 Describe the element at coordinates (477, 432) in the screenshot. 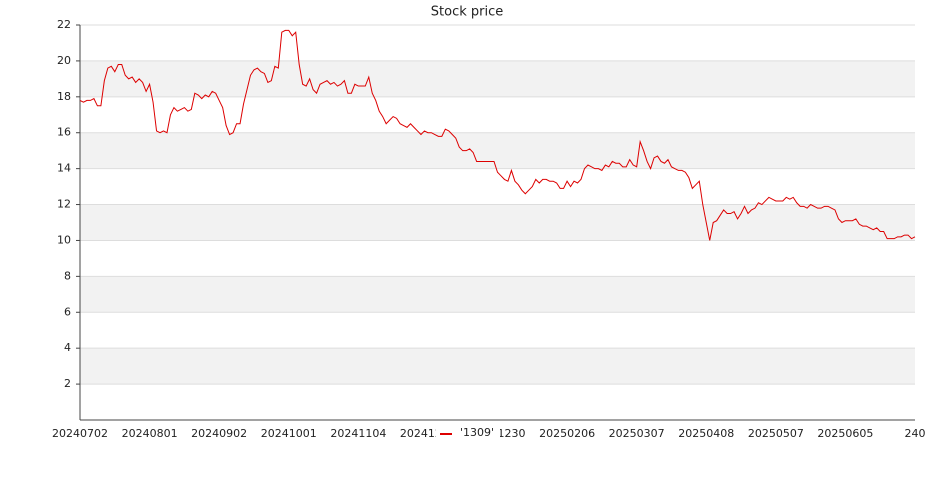

I see `legend-label: '1309'` at that location.